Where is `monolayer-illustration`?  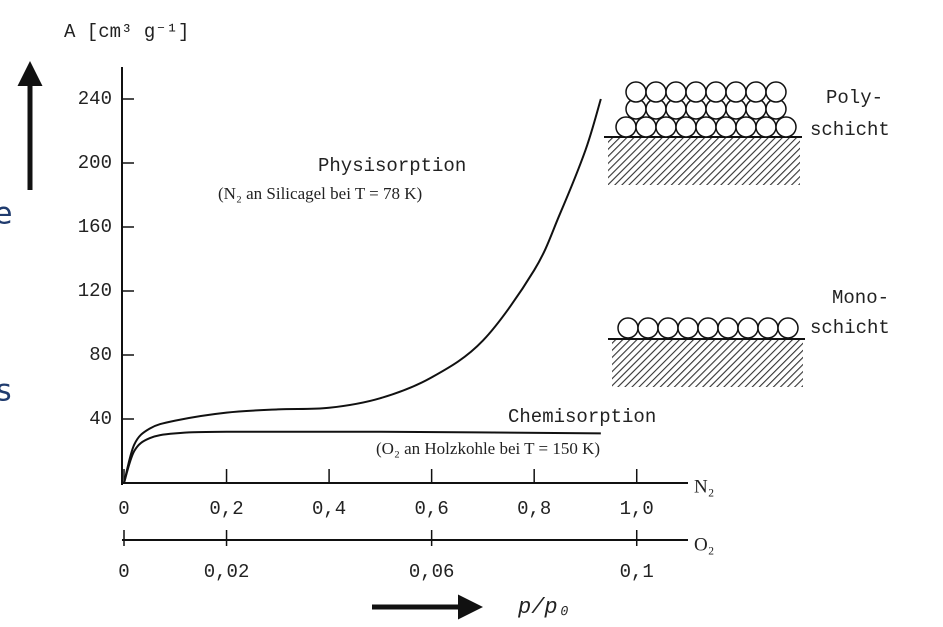 monolayer-illustration is located at coordinates (706, 362).